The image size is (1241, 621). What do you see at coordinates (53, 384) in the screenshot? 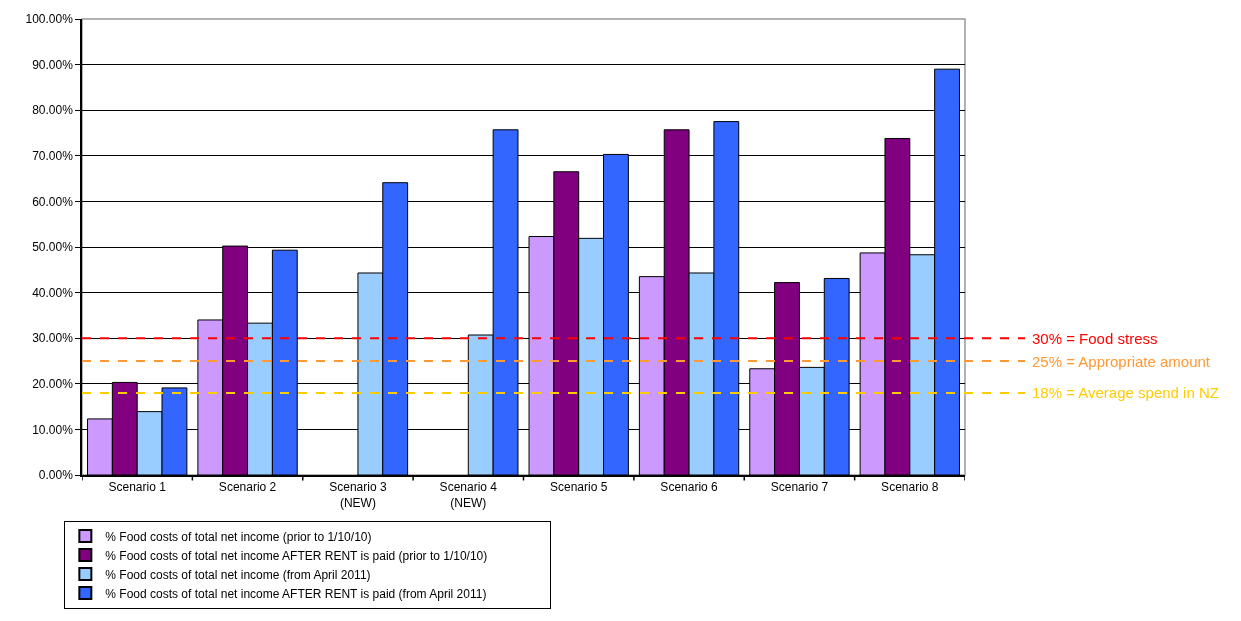
I see `y-tick-label: 20.00%` at bounding box center [53, 384].